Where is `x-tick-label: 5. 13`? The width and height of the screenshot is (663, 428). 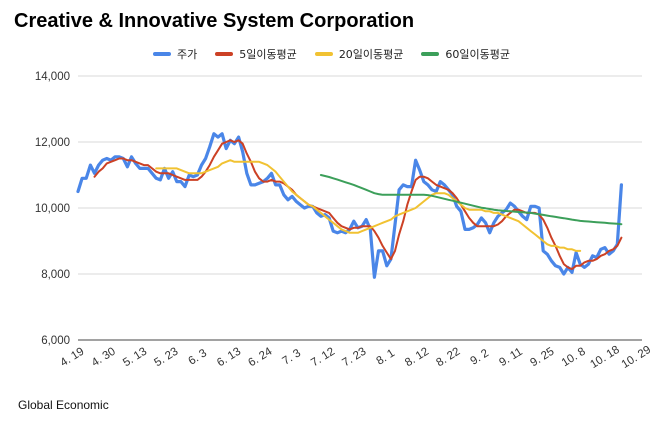
x-tick-label: 5. 13 is located at coordinates (135, 358).